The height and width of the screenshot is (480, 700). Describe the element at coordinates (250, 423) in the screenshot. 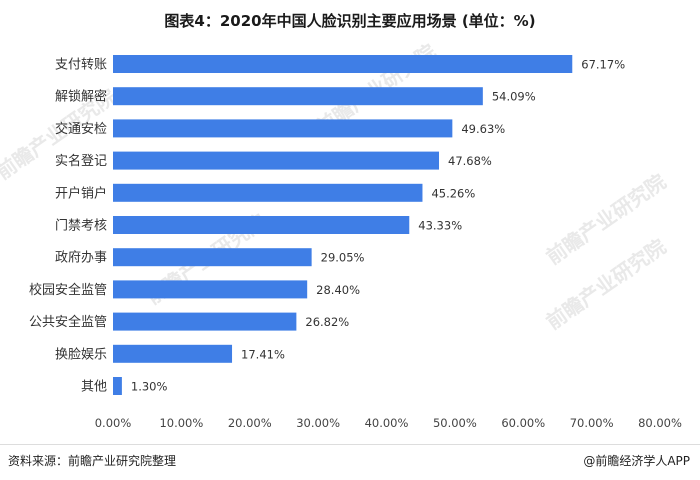

I see `x-tick-label-2: 20.00%` at that location.